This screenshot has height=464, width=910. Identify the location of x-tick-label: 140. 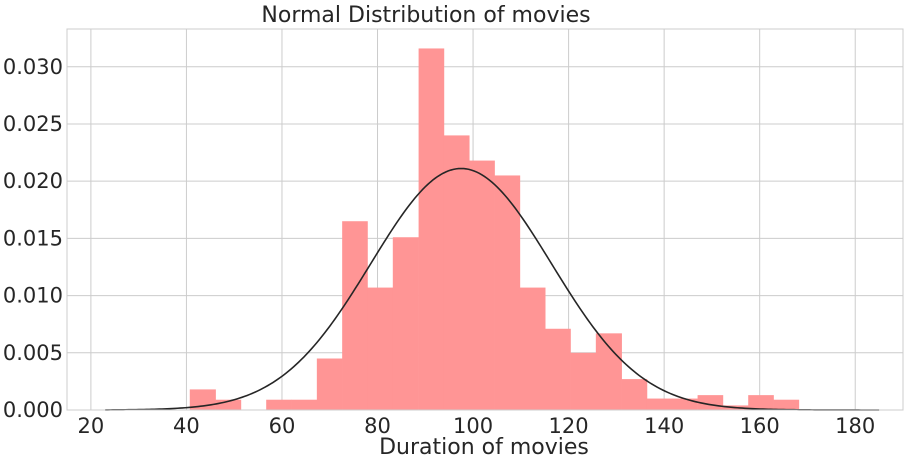
(664, 426).